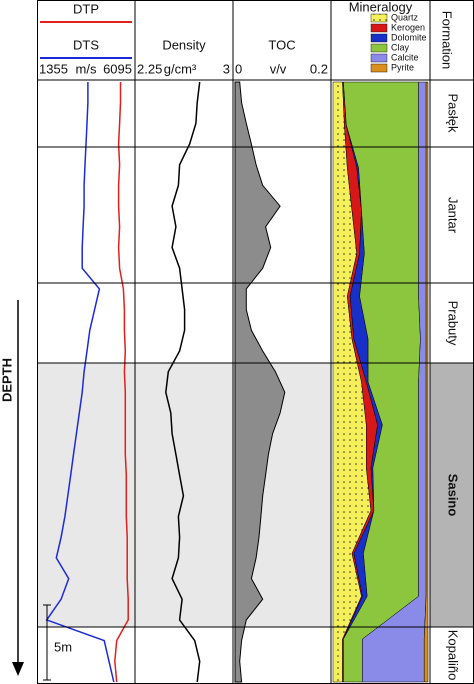 This screenshot has width=474, height=684. I want to click on x-tick-label: 0, so click(238, 68).